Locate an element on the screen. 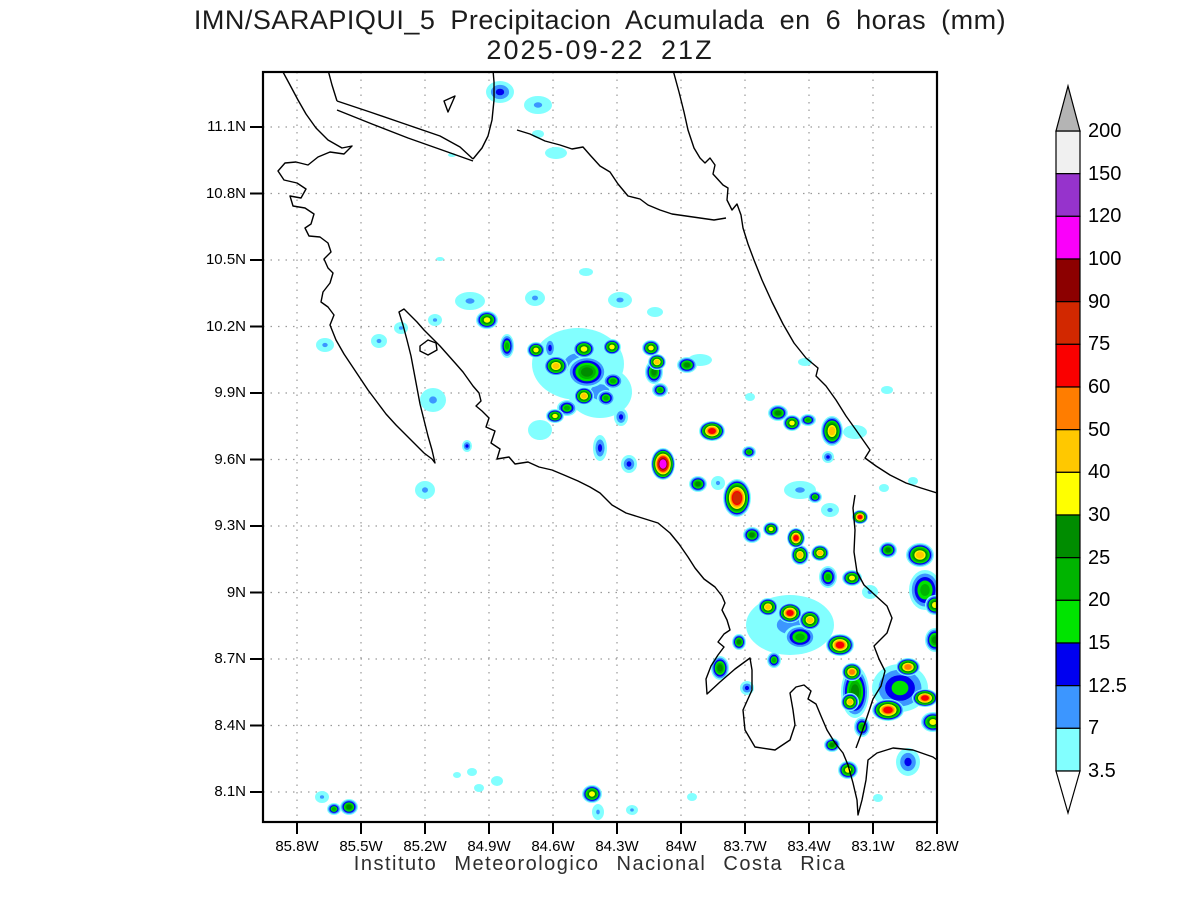 This screenshot has width=1200, height=900. map-datetime: 2025-09-22 21Z is located at coordinates (600, 50).